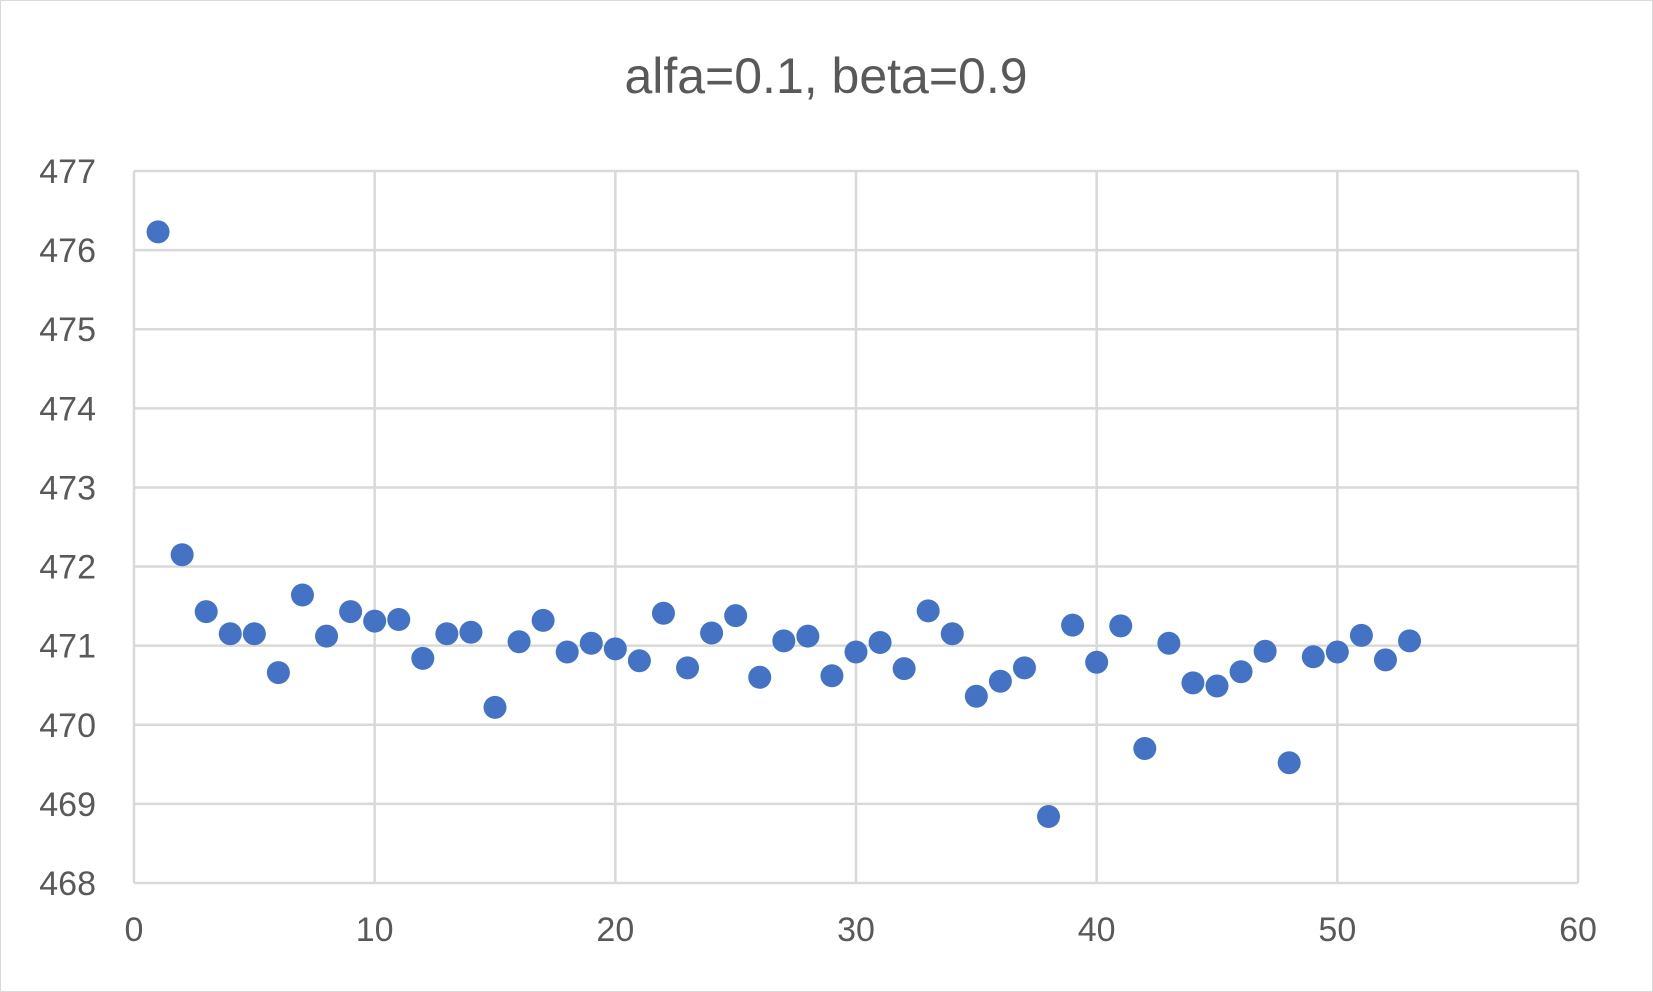  Describe the element at coordinates (67, 568) in the screenshot. I see `y-tick-label: 472` at that location.